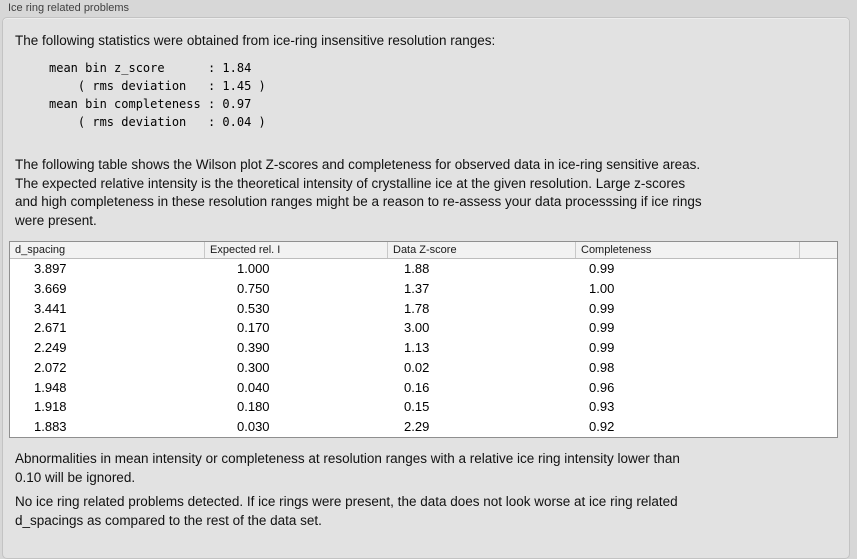  What do you see at coordinates (417, 308) in the screenshot?
I see `table-cell: 1.78` at bounding box center [417, 308].